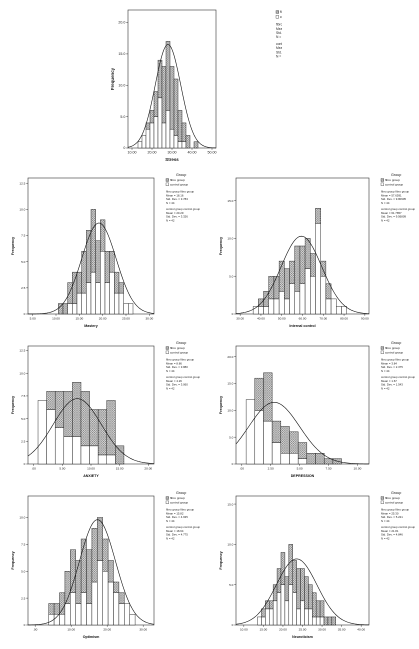 This screenshot has height=649, width=419. What do you see at coordinates (91, 326) in the screenshot?
I see `x-axis-label: Mastery` at bounding box center [91, 326].